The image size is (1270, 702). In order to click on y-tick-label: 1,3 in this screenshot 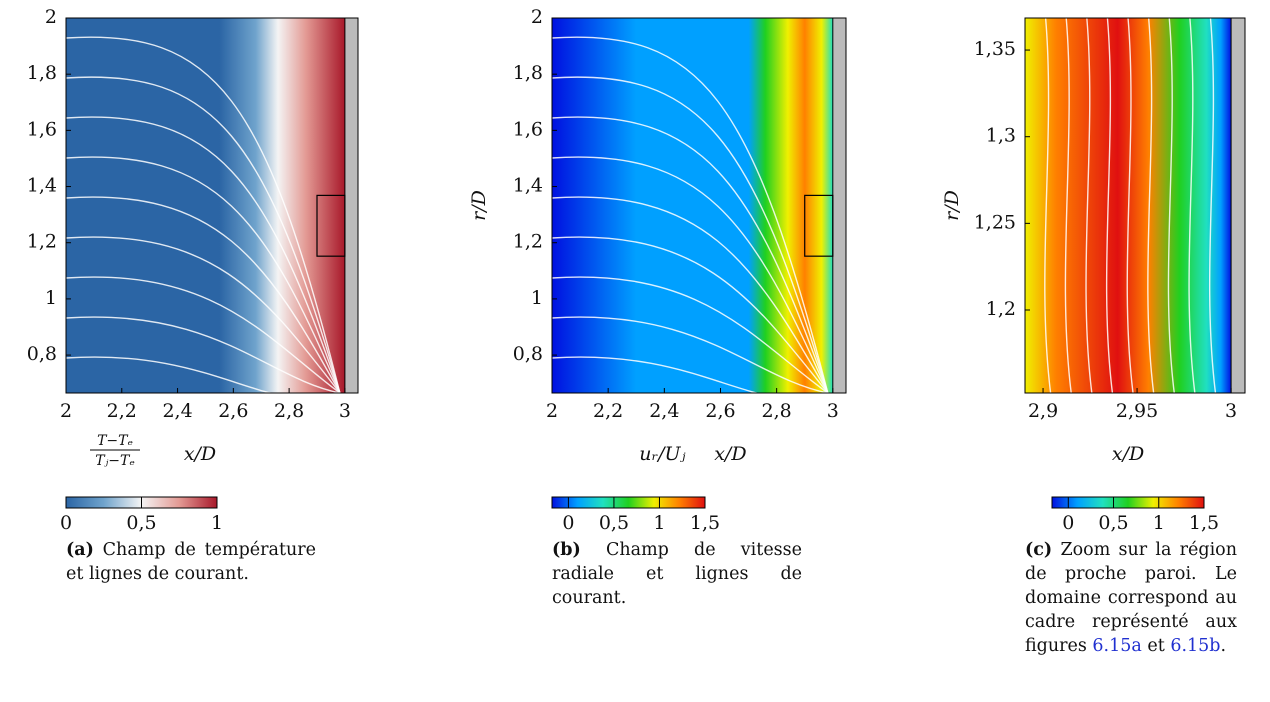, I will do `click(1001, 136)`.